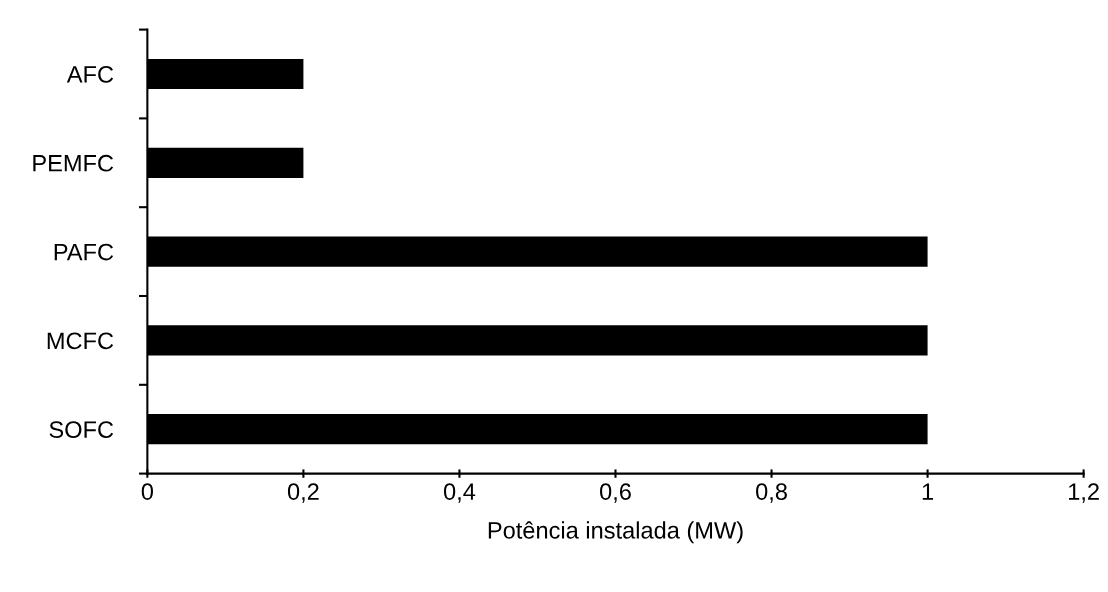  Describe the element at coordinates (459, 493) in the screenshot. I see `x-tick-label: 0,4` at that location.